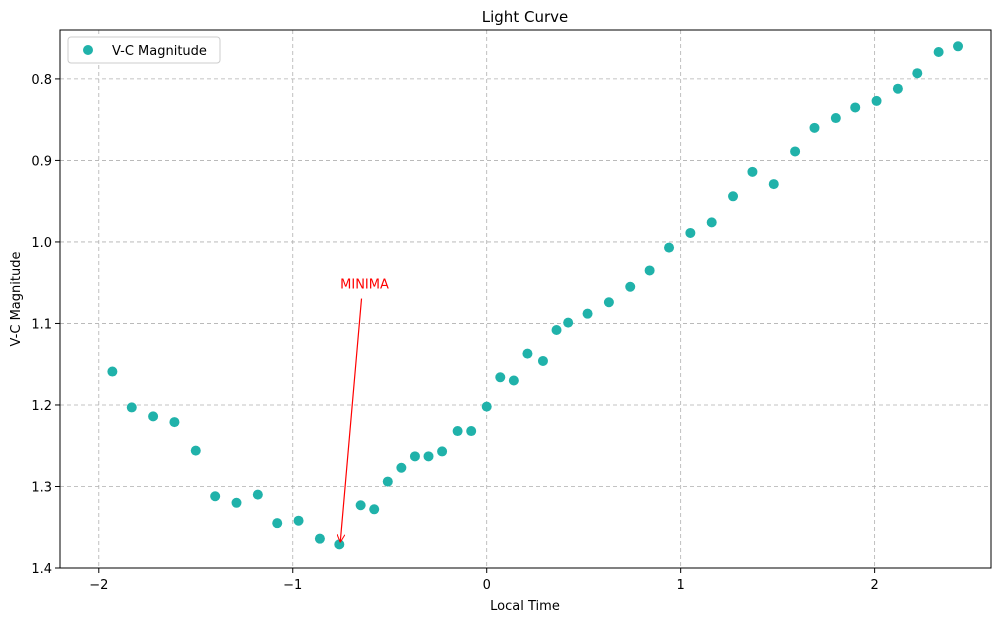 This screenshot has height=622, width=1001. I want to click on y-tick-label: 0.9, so click(41, 161).